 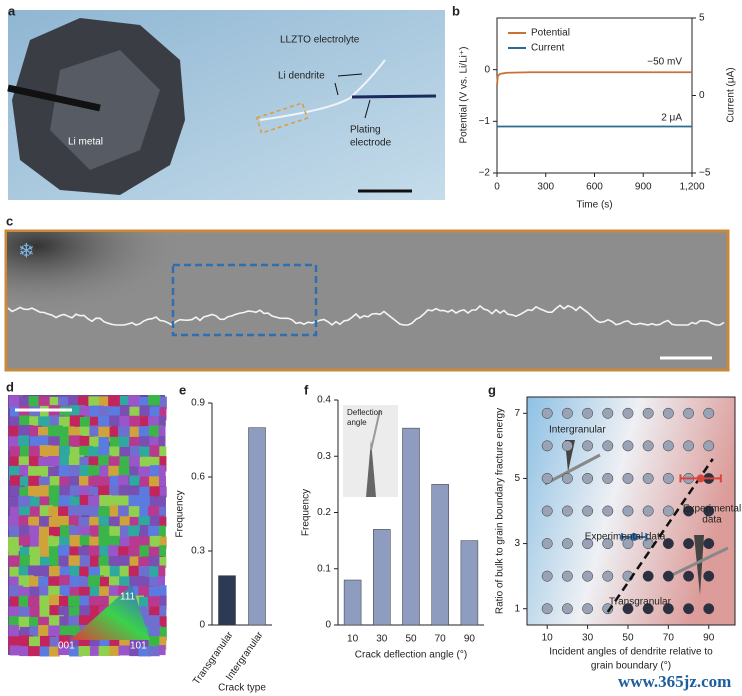 I want to click on annotation: −50 mV, so click(x=664, y=62).